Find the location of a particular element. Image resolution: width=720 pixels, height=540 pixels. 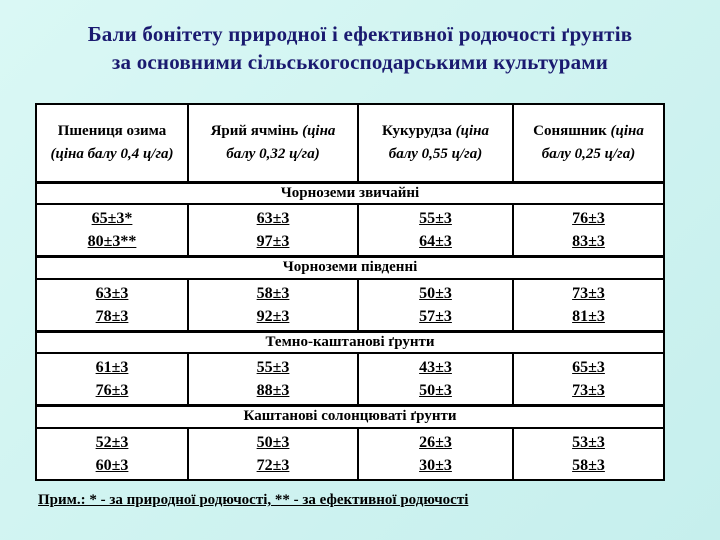

value-effective: 72±3 is located at coordinates (273, 465).